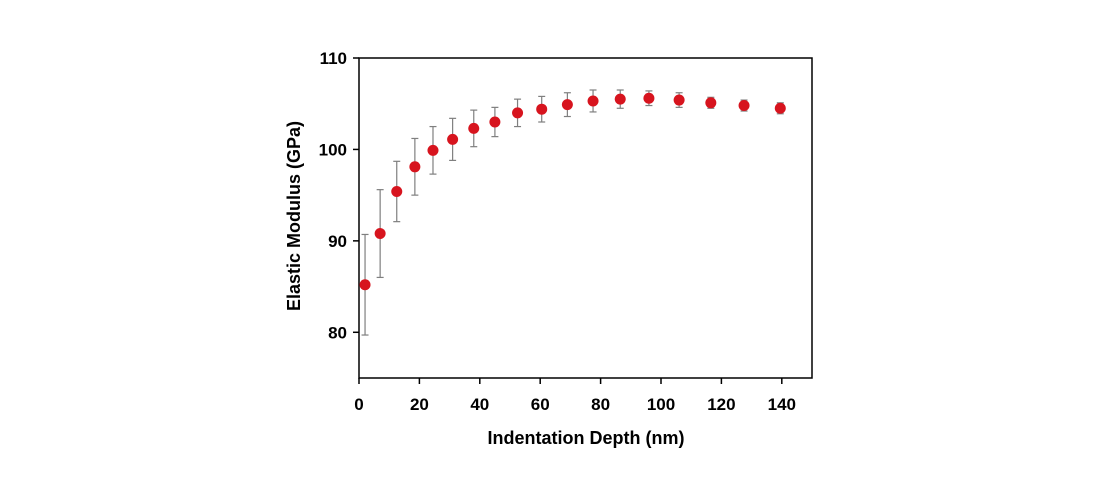  I want to click on x-tick-label: 120, so click(721, 404).